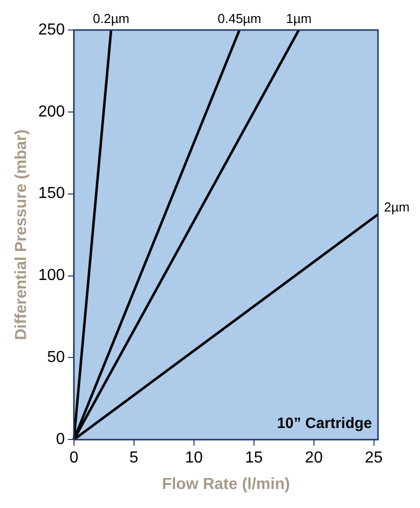  I want to click on series-label: 2µm, so click(397, 206).